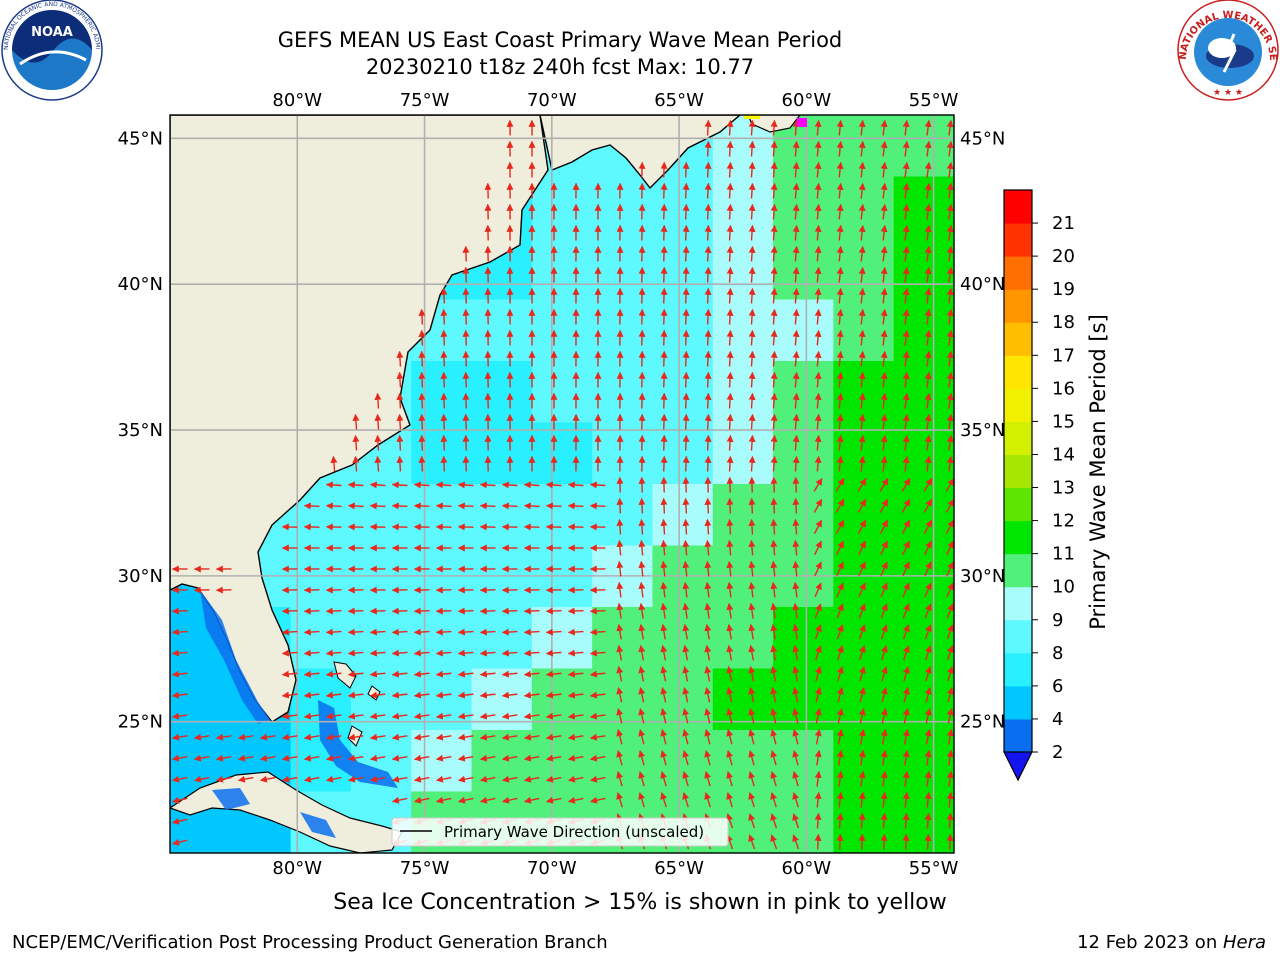  What do you see at coordinates (297, 100) in the screenshot?
I see `lon-label-top: 80°W` at bounding box center [297, 100].